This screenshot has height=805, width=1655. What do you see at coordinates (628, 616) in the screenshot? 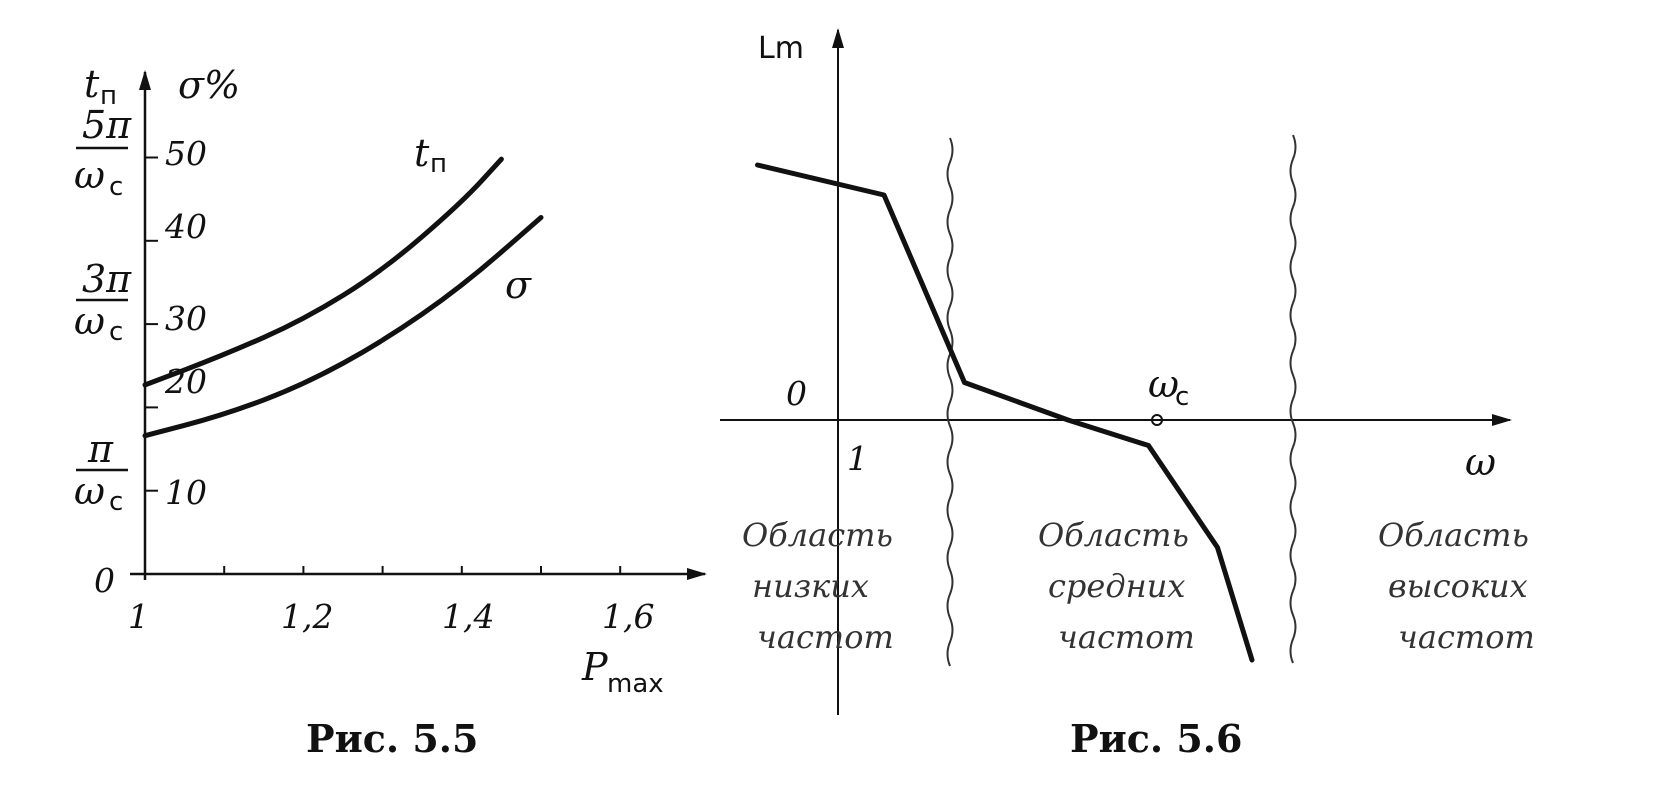
I see `x-tick-label-1-6: 1,6` at bounding box center [628, 616].